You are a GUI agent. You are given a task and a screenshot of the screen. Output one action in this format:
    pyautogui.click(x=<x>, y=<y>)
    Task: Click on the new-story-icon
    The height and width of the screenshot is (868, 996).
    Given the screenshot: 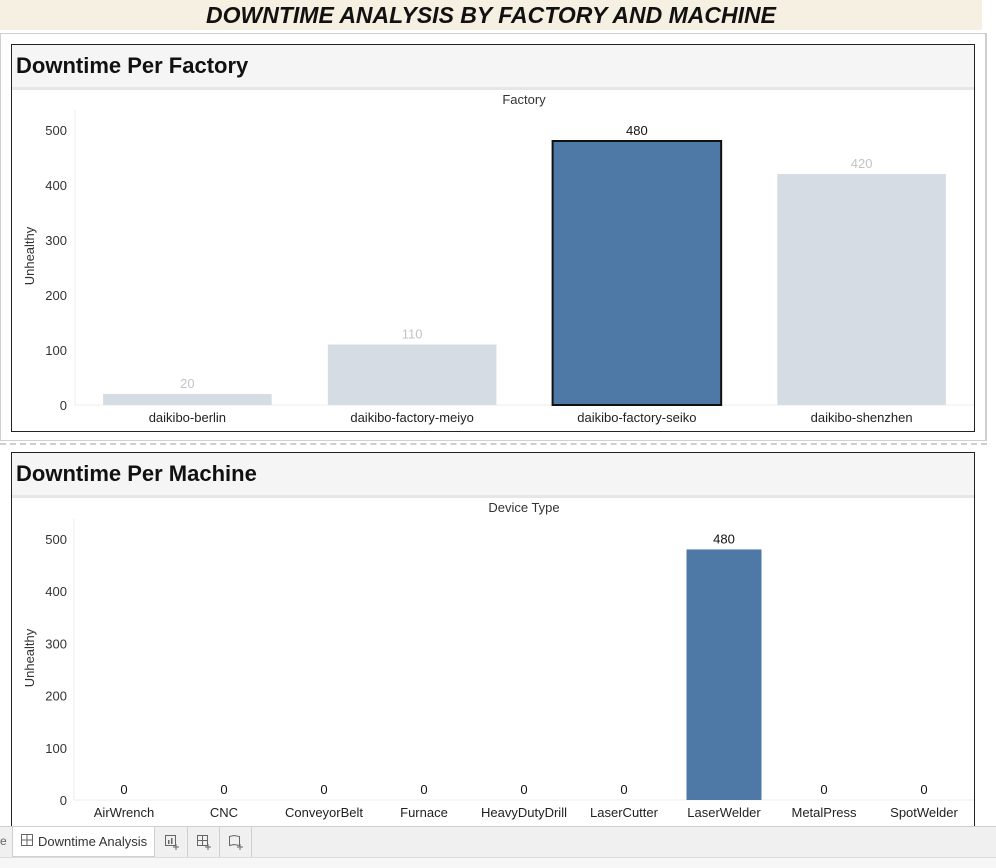 What is the action you would take?
    pyautogui.click(x=235, y=842)
    